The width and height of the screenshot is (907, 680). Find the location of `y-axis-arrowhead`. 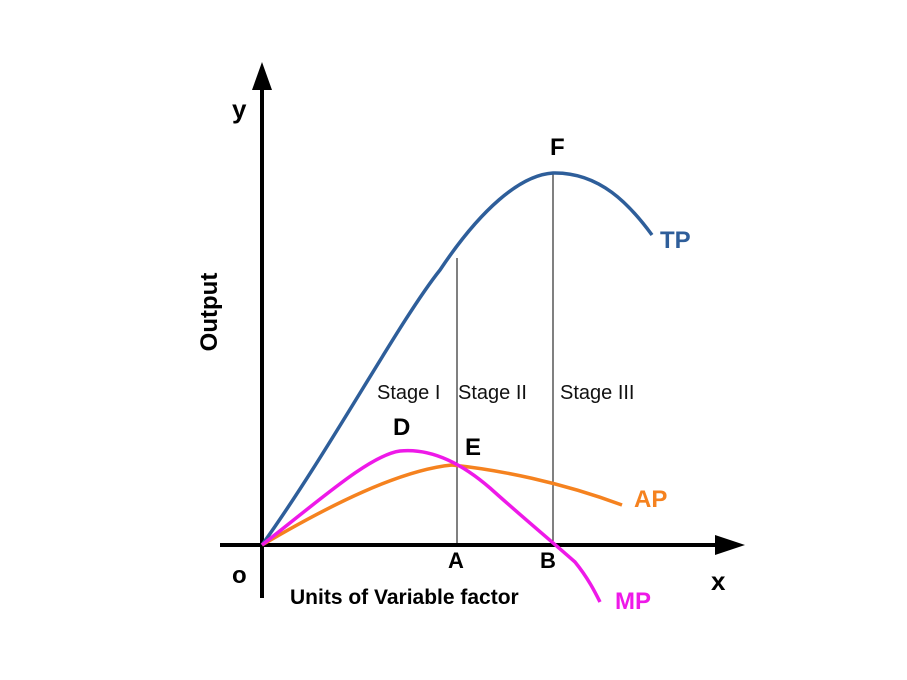

y-axis-arrowhead is located at coordinates (262, 76).